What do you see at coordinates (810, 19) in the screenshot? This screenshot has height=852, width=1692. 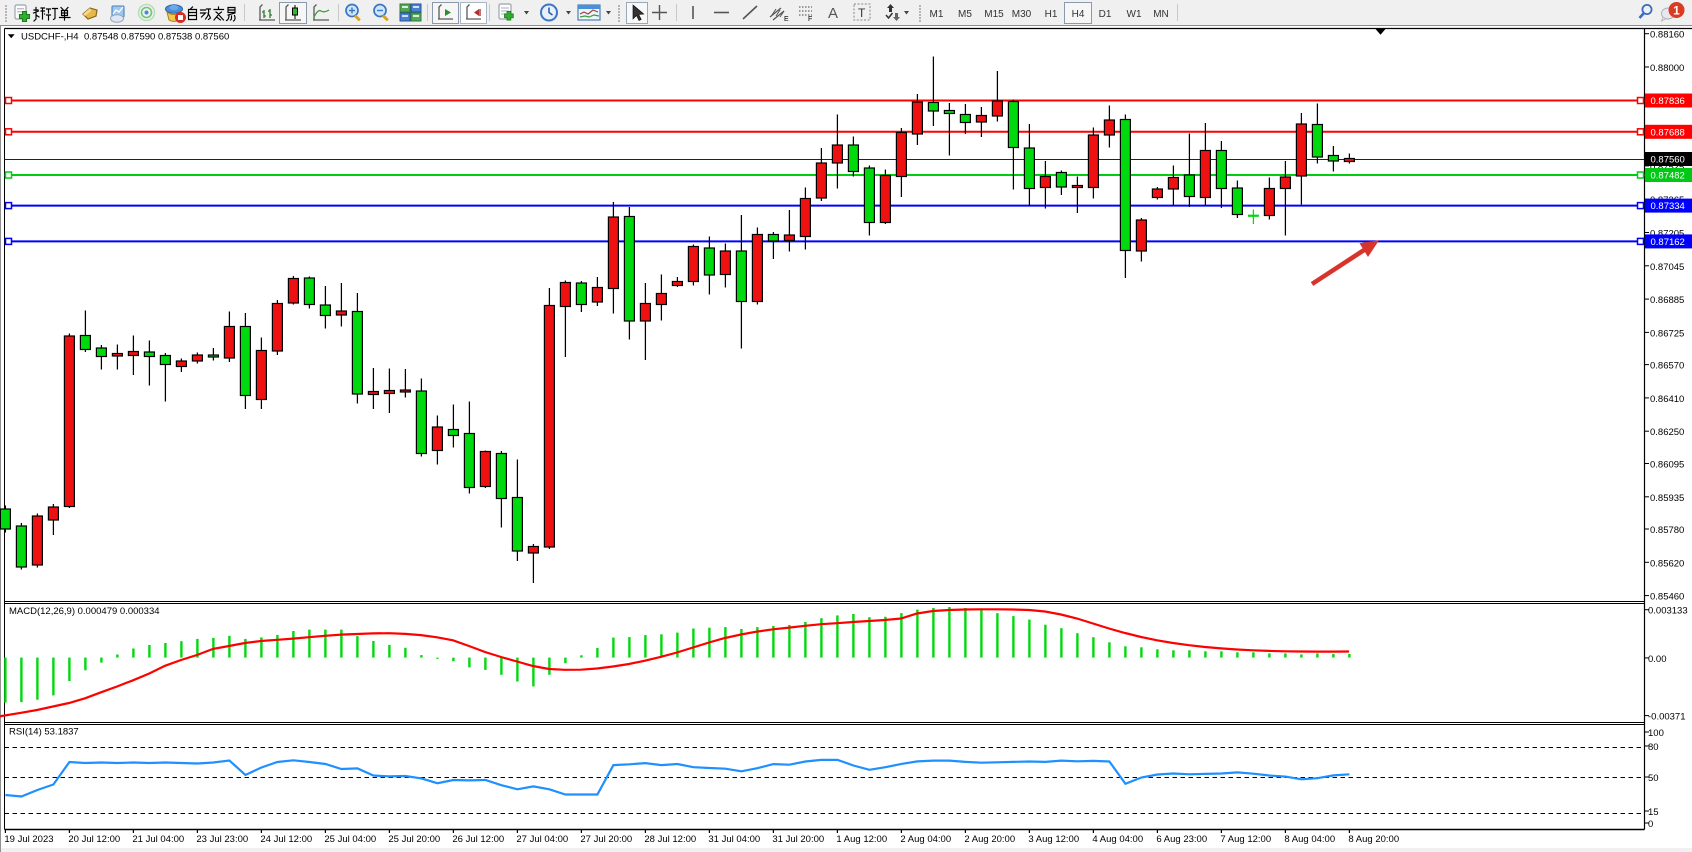 I see `svg-text: F` at bounding box center [810, 19].